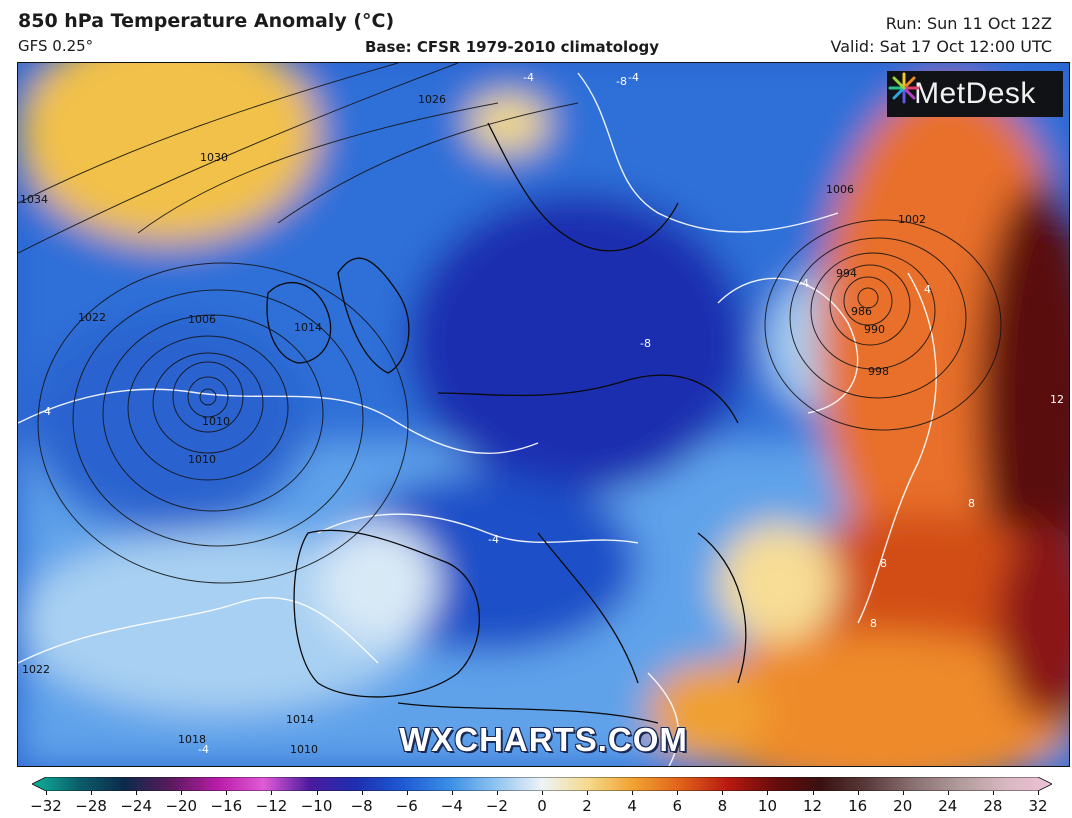  What do you see at coordinates (912, 219) in the screenshot?
I see `isobar-label: 1002` at bounding box center [912, 219].